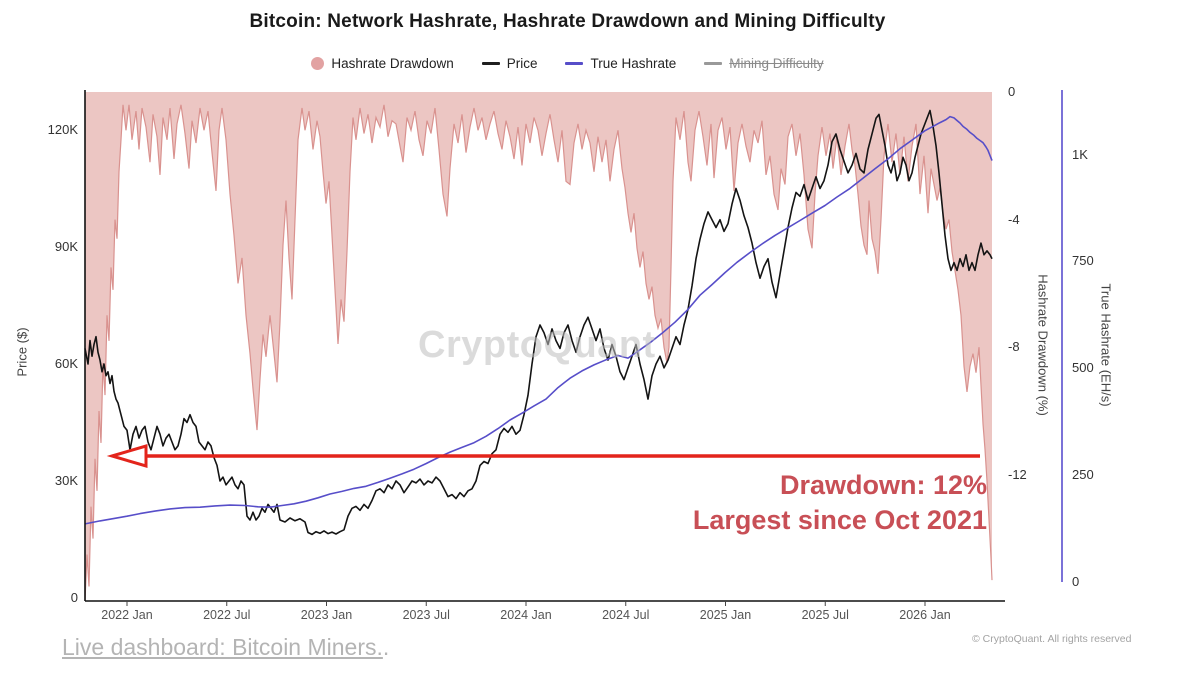 This screenshot has height=684, width=1200. Describe the element at coordinates (626, 615) in the screenshot. I see `x-tick-label: 2024 Jul` at that location.